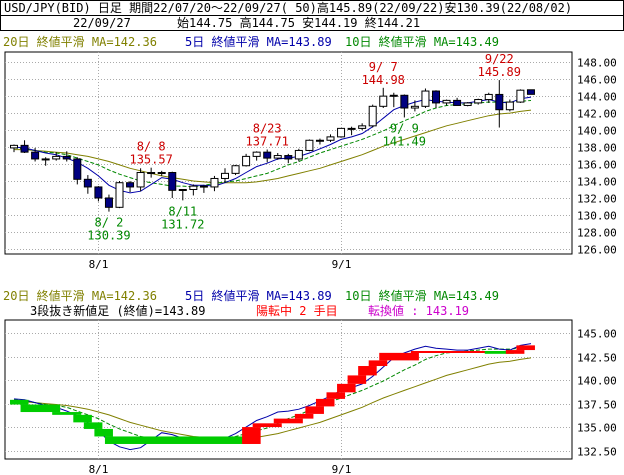  Describe the element at coordinates (383, 80) in the screenshot. I see `annotation-value: 144.98` at that location.